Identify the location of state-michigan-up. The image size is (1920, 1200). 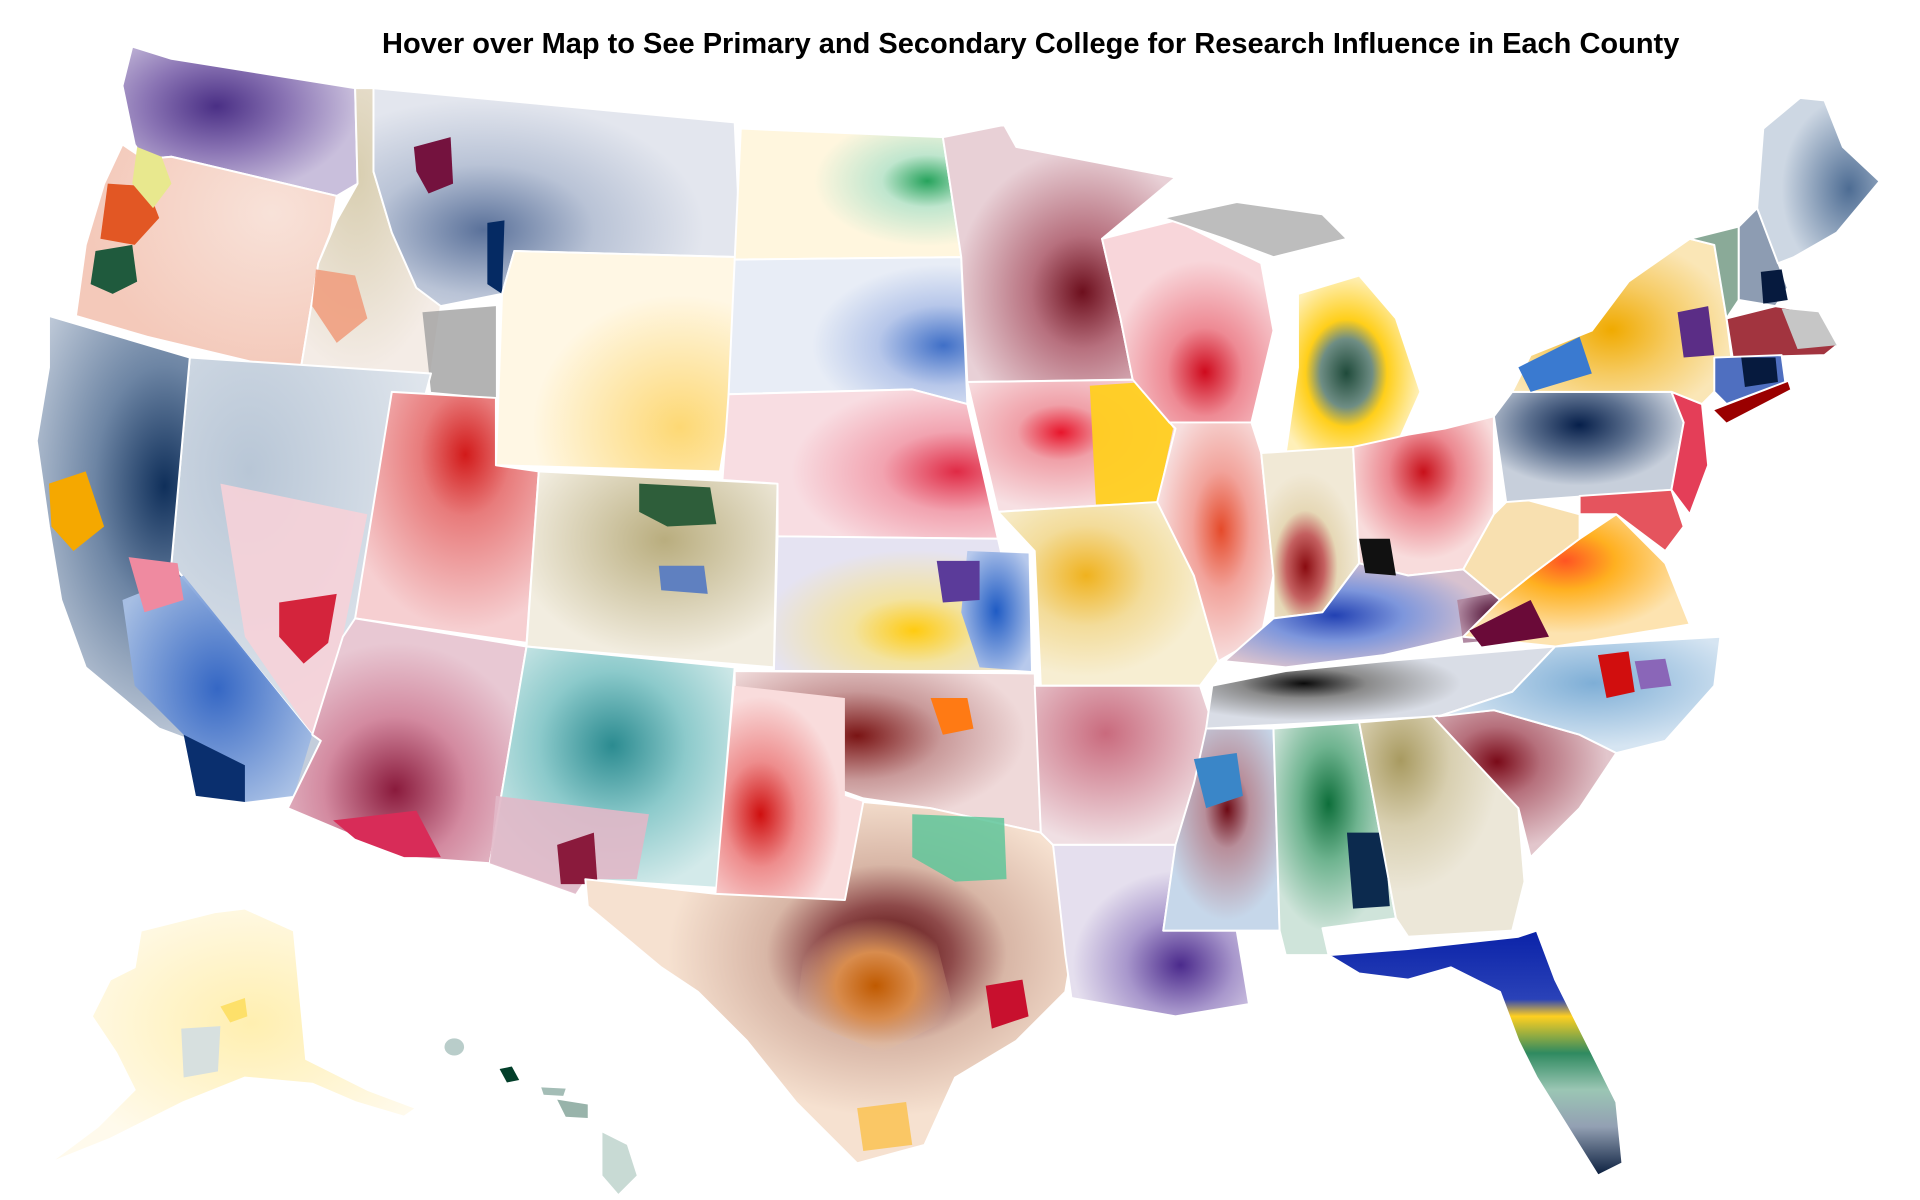
(1255, 230).